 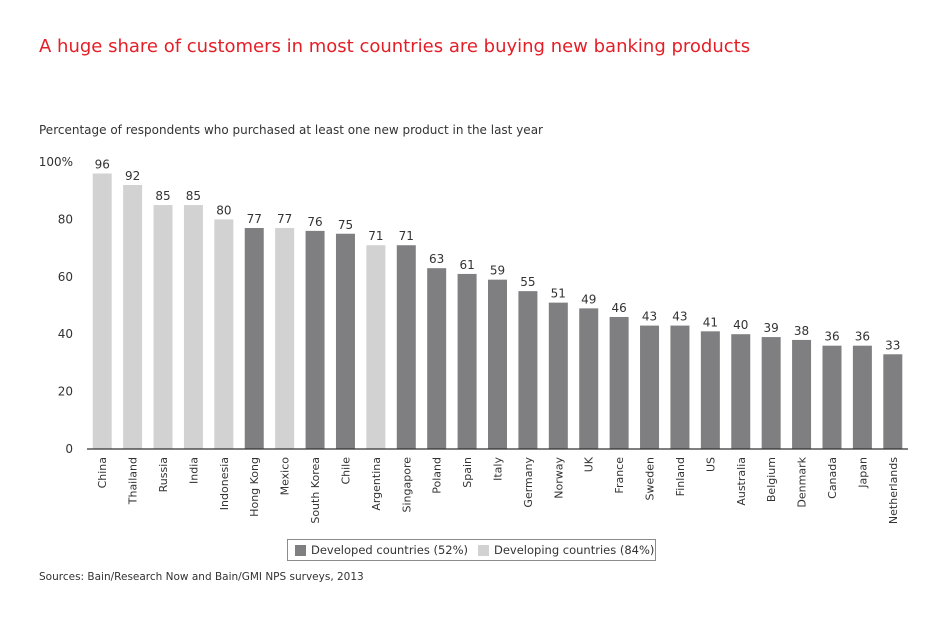 I want to click on bar-sweden, so click(x=650, y=387).